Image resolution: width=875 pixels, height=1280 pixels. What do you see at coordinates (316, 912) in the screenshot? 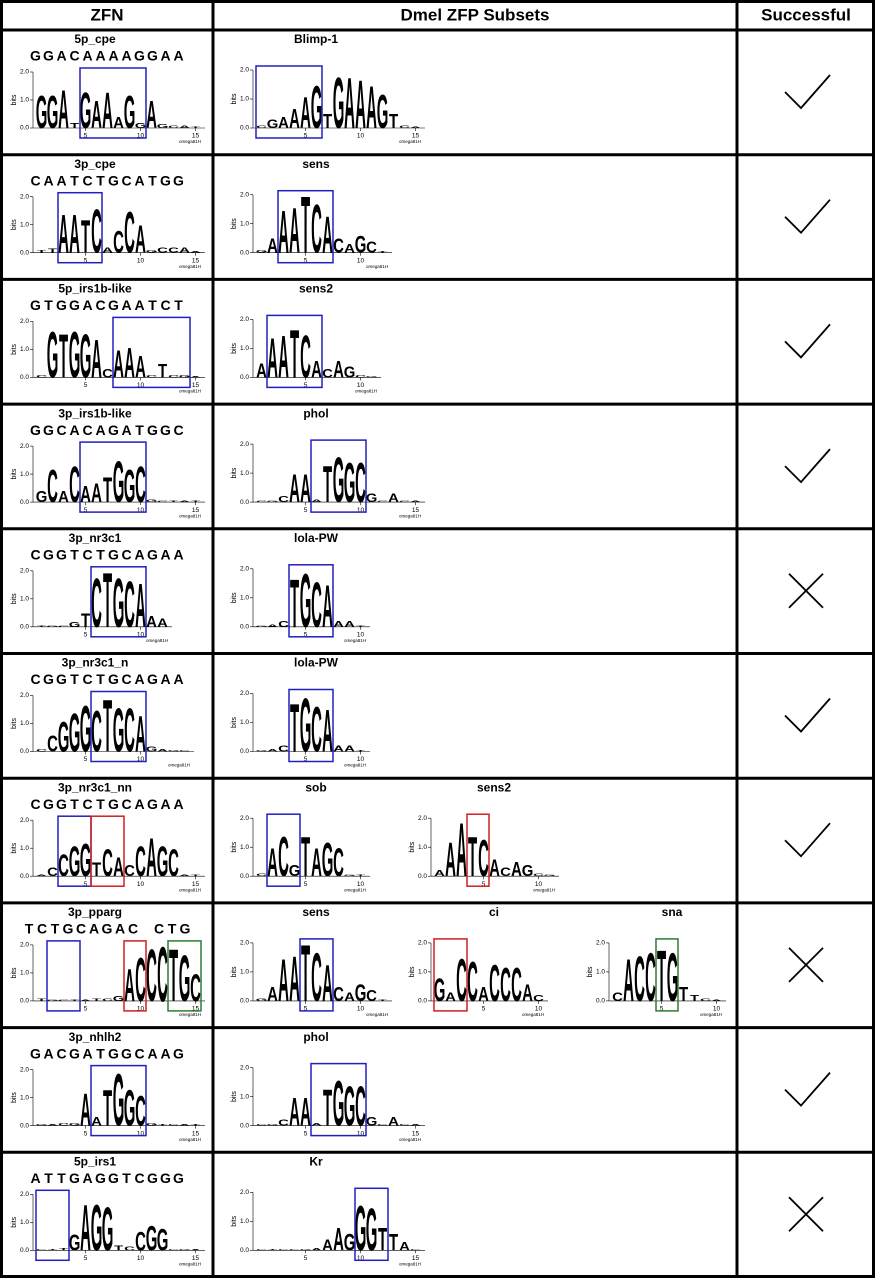
I see `subset-name: sens` at bounding box center [316, 912].